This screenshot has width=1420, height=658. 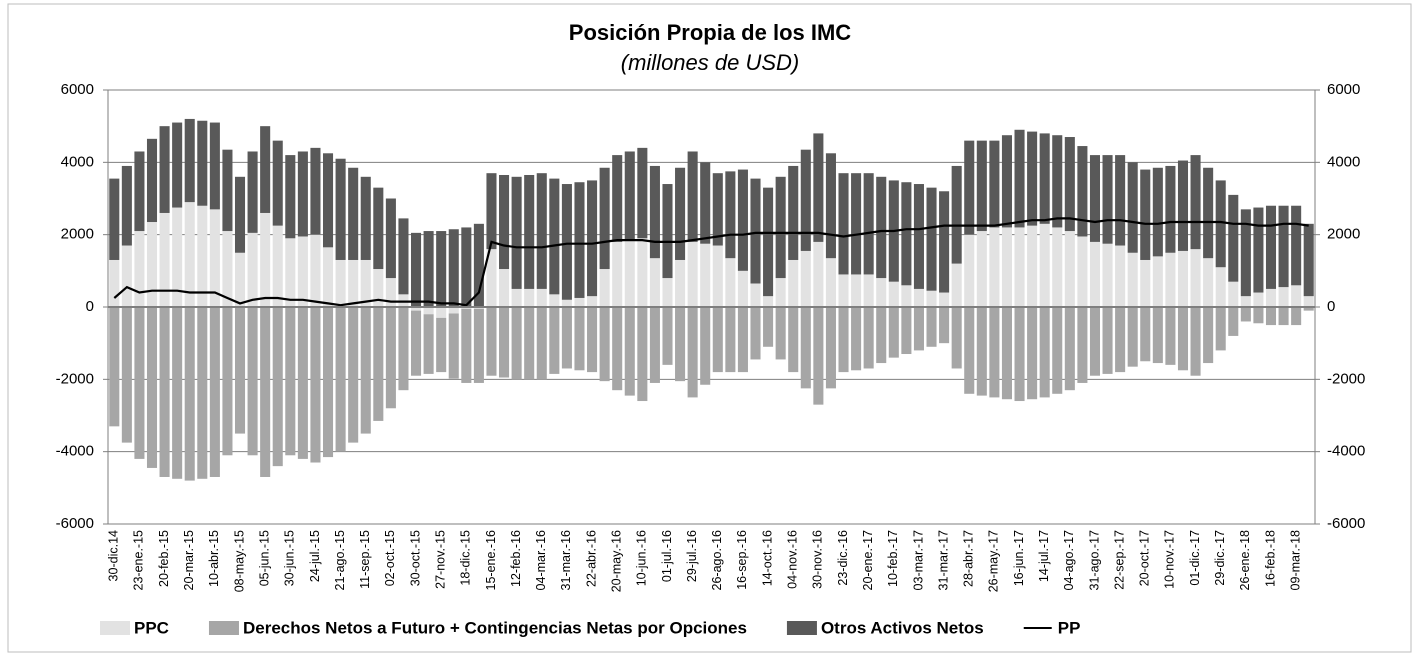 I want to click on x-tick-label: 12-feb.-16, so click(x=516, y=558).